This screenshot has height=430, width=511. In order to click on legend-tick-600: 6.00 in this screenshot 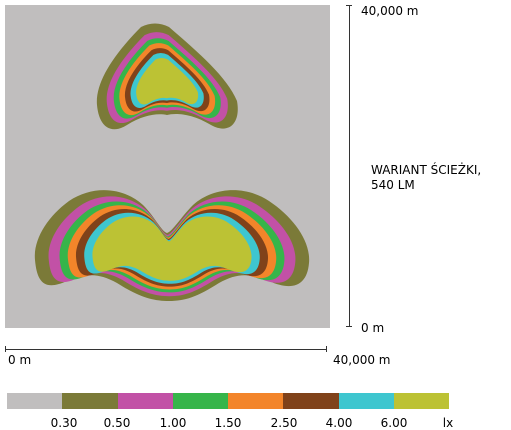, I will do `click(394, 423)`.